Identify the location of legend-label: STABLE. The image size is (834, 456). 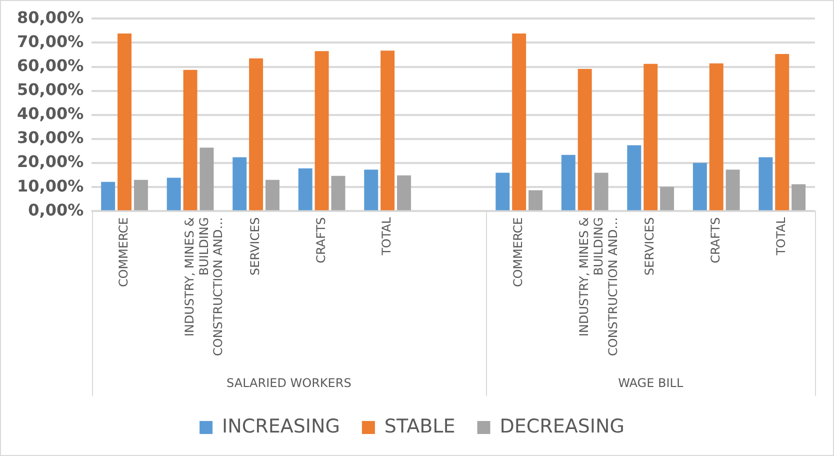
(420, 426).